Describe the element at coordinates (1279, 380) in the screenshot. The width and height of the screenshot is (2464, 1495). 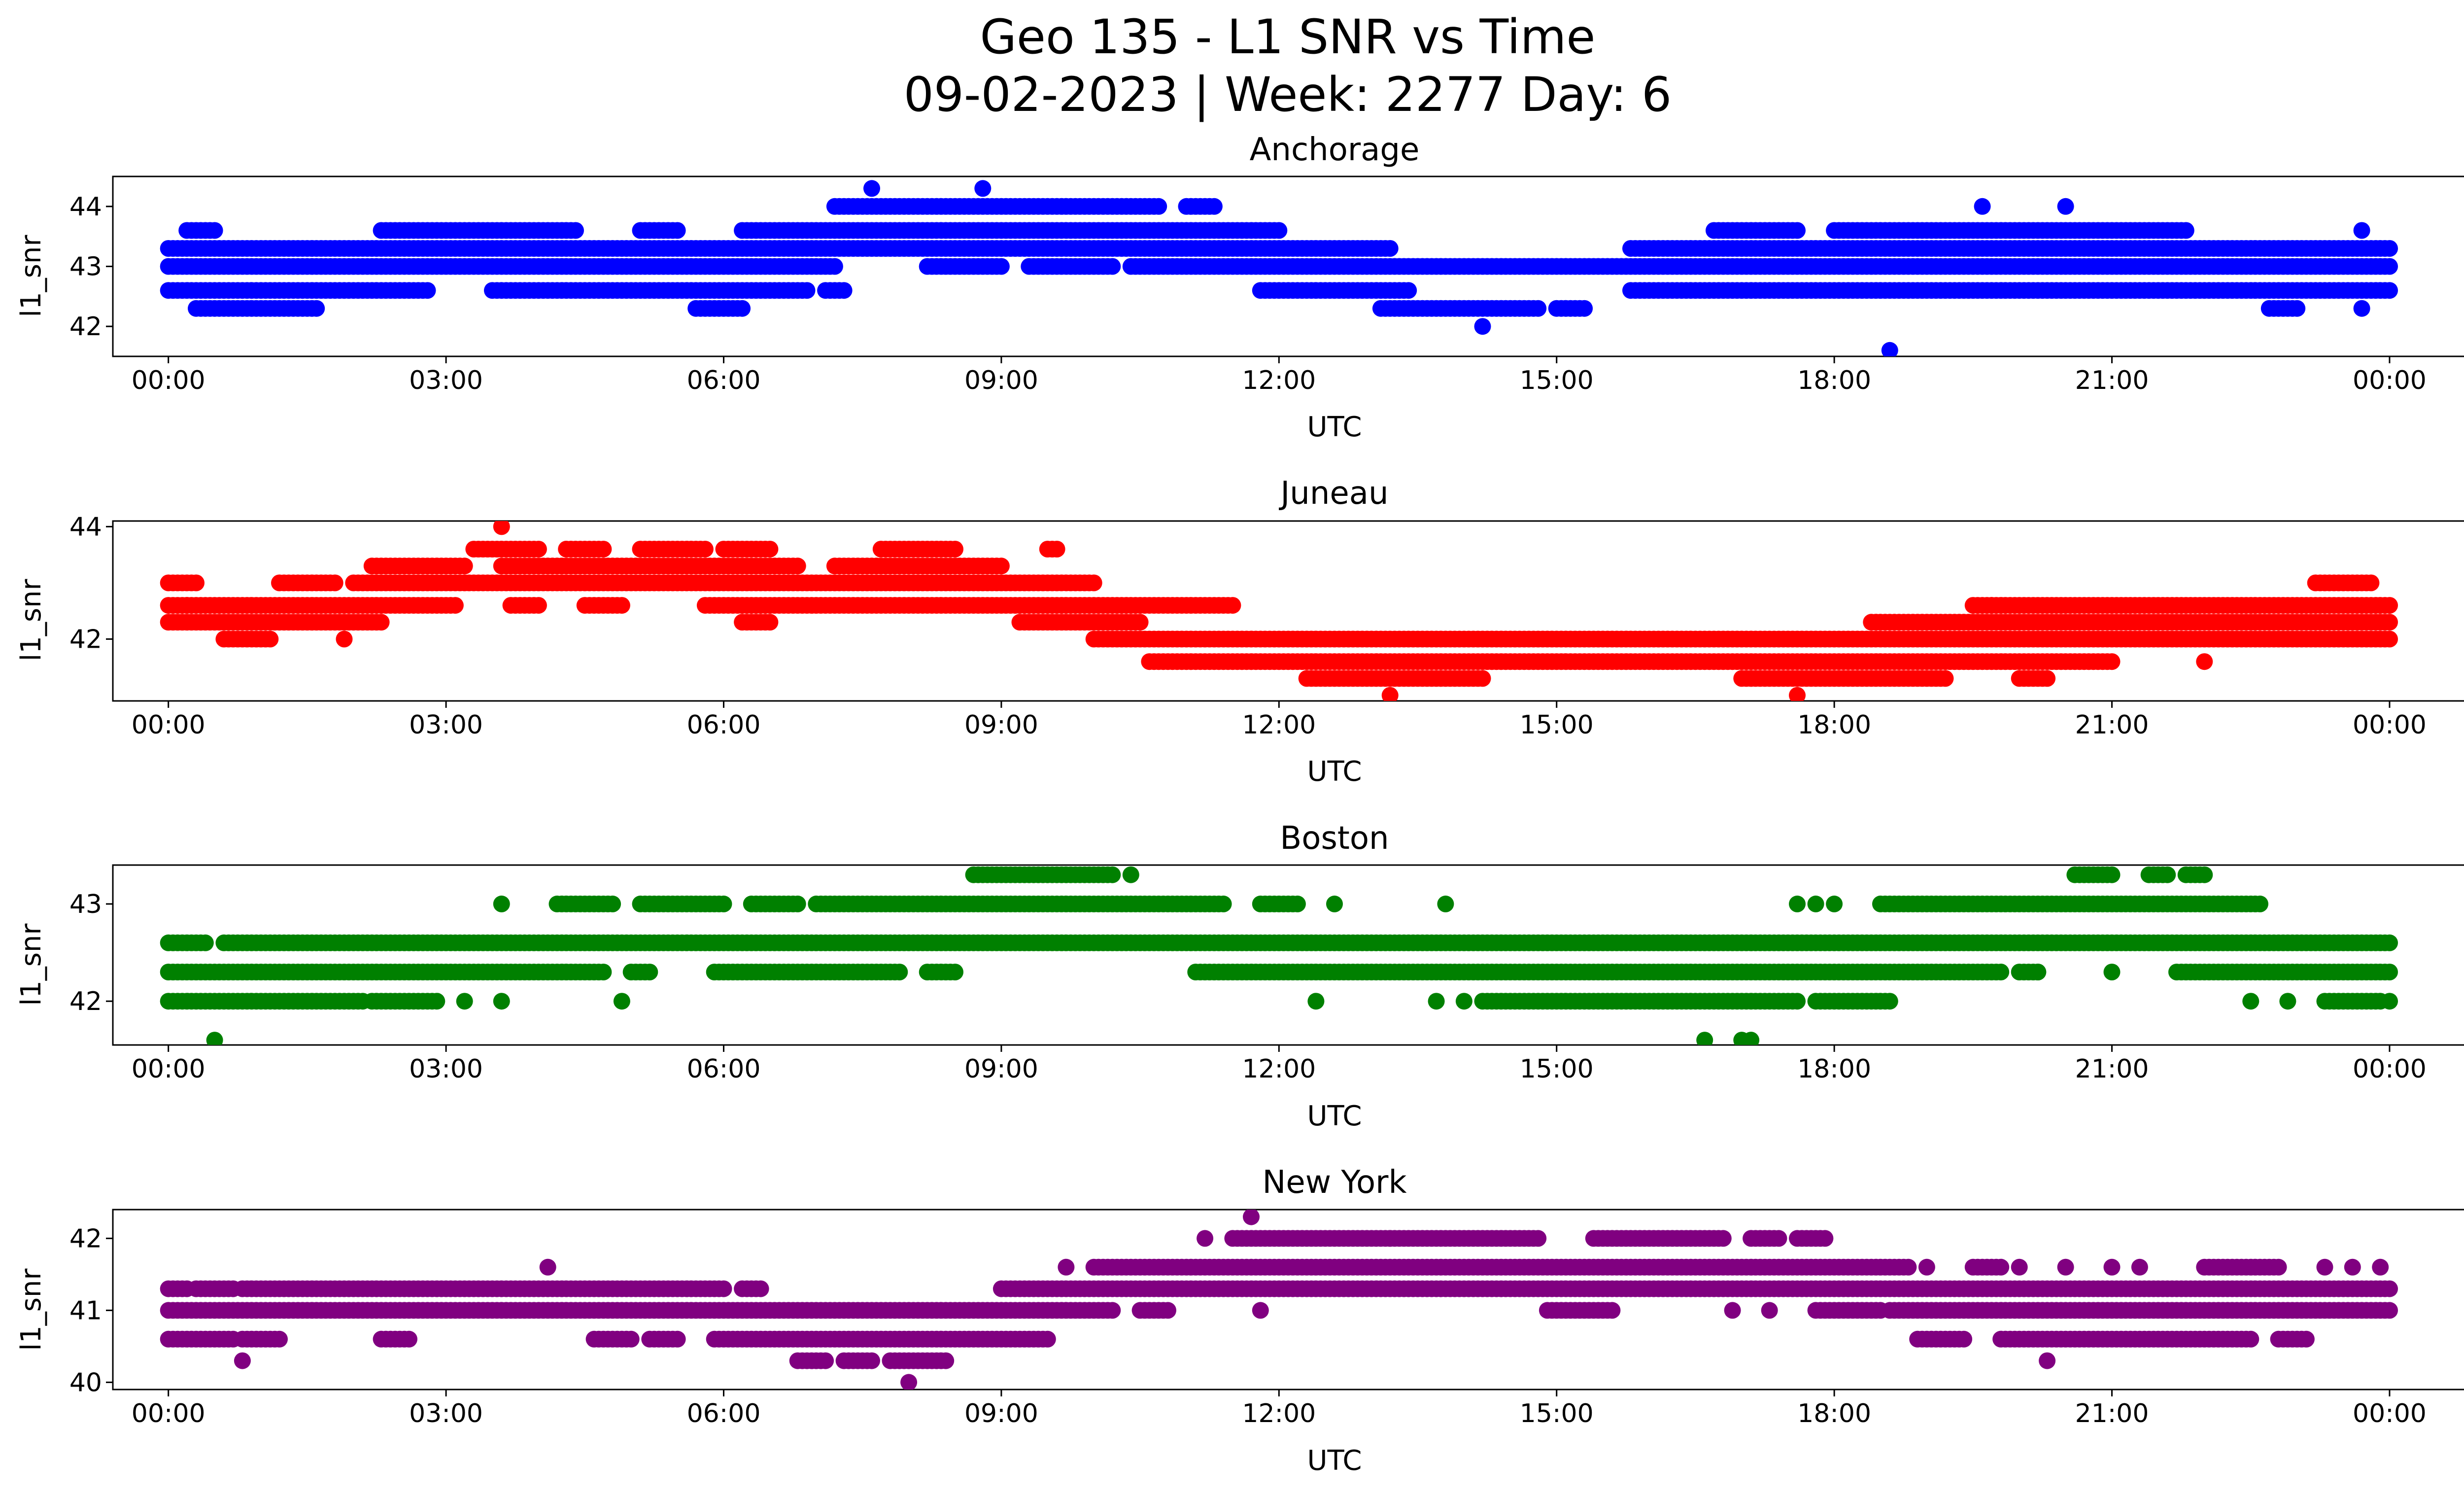
I see `x-tick-label: 12:00` at that location.